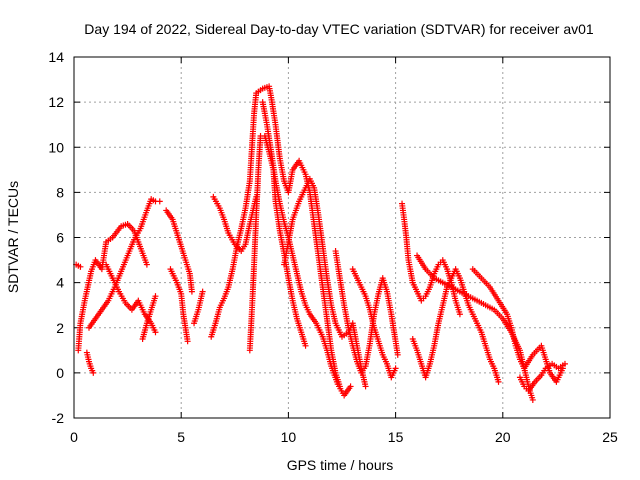 The image size is (640, 480). What do you see at coordinates (60, 238) in the screenshot?
I see `y-tick-label: 6` at bounding box center [60, 238].